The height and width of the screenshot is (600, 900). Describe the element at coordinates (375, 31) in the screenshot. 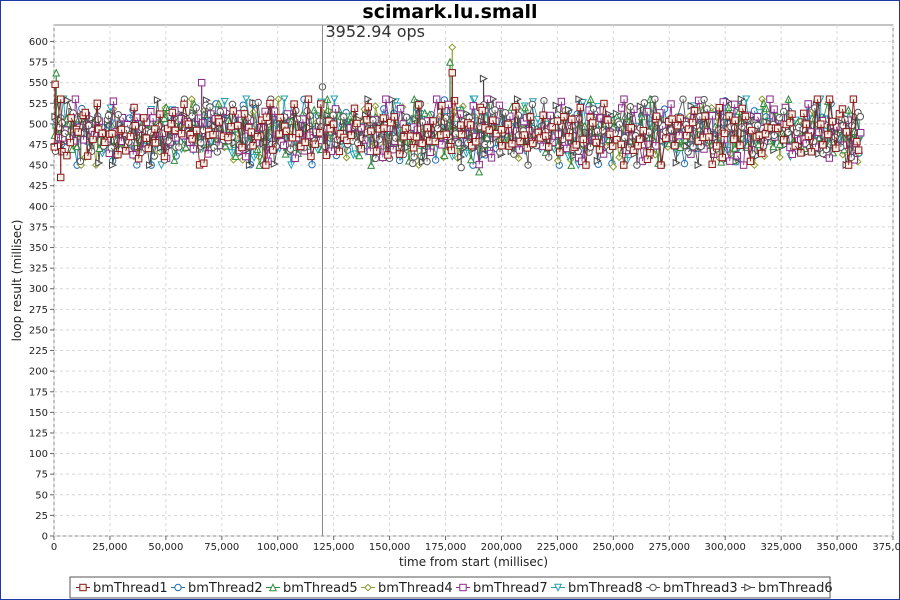

I see `annotation-label: 3952.94 ops` at that location.